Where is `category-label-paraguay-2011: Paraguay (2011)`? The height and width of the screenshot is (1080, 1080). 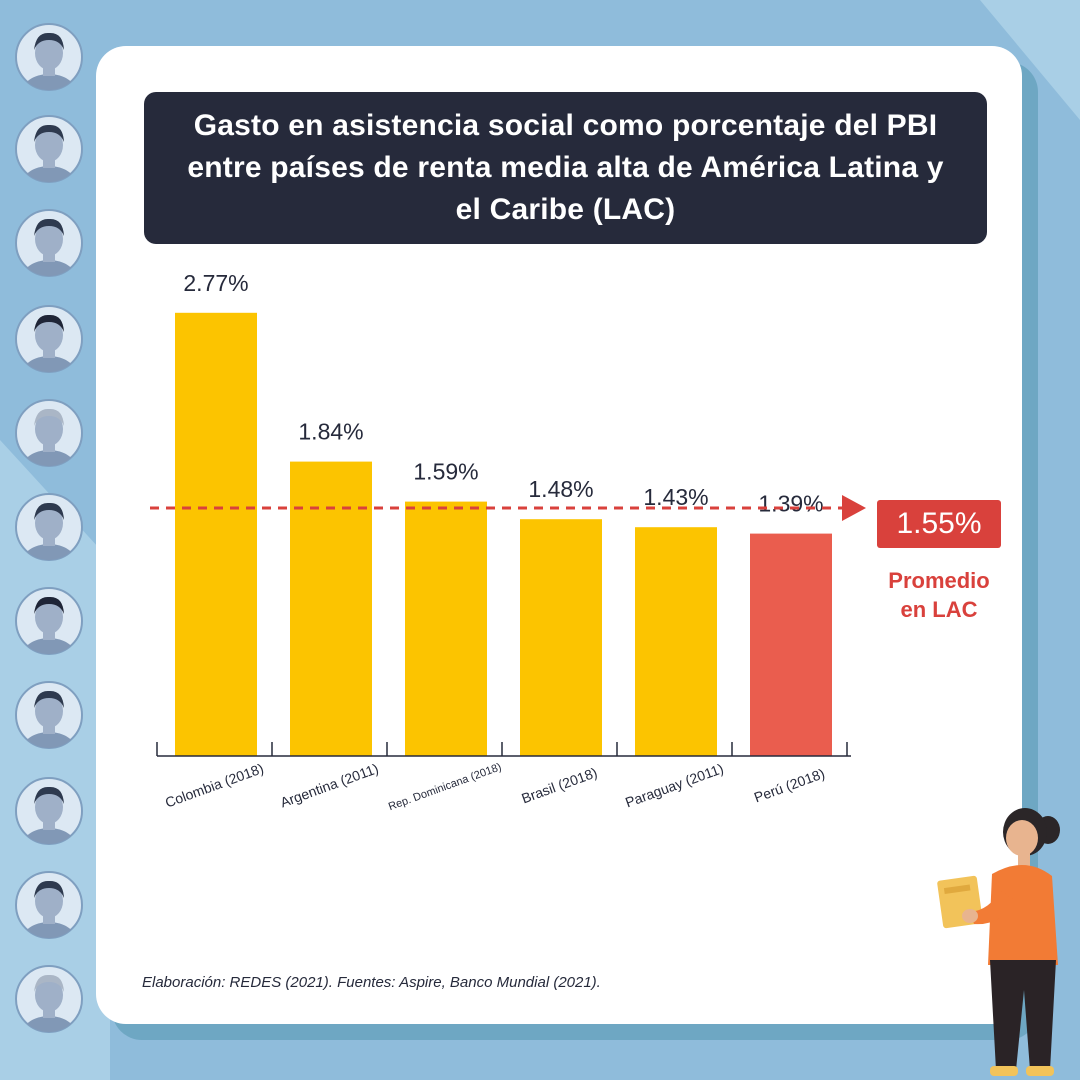
category-label-paraguay-2011: Paraguay (2011) is located at coordinates (674, 785).